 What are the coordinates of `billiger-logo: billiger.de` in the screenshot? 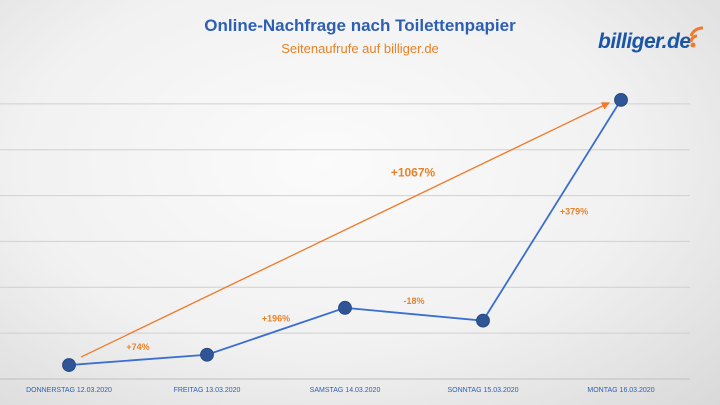 It's located at (656, 41).